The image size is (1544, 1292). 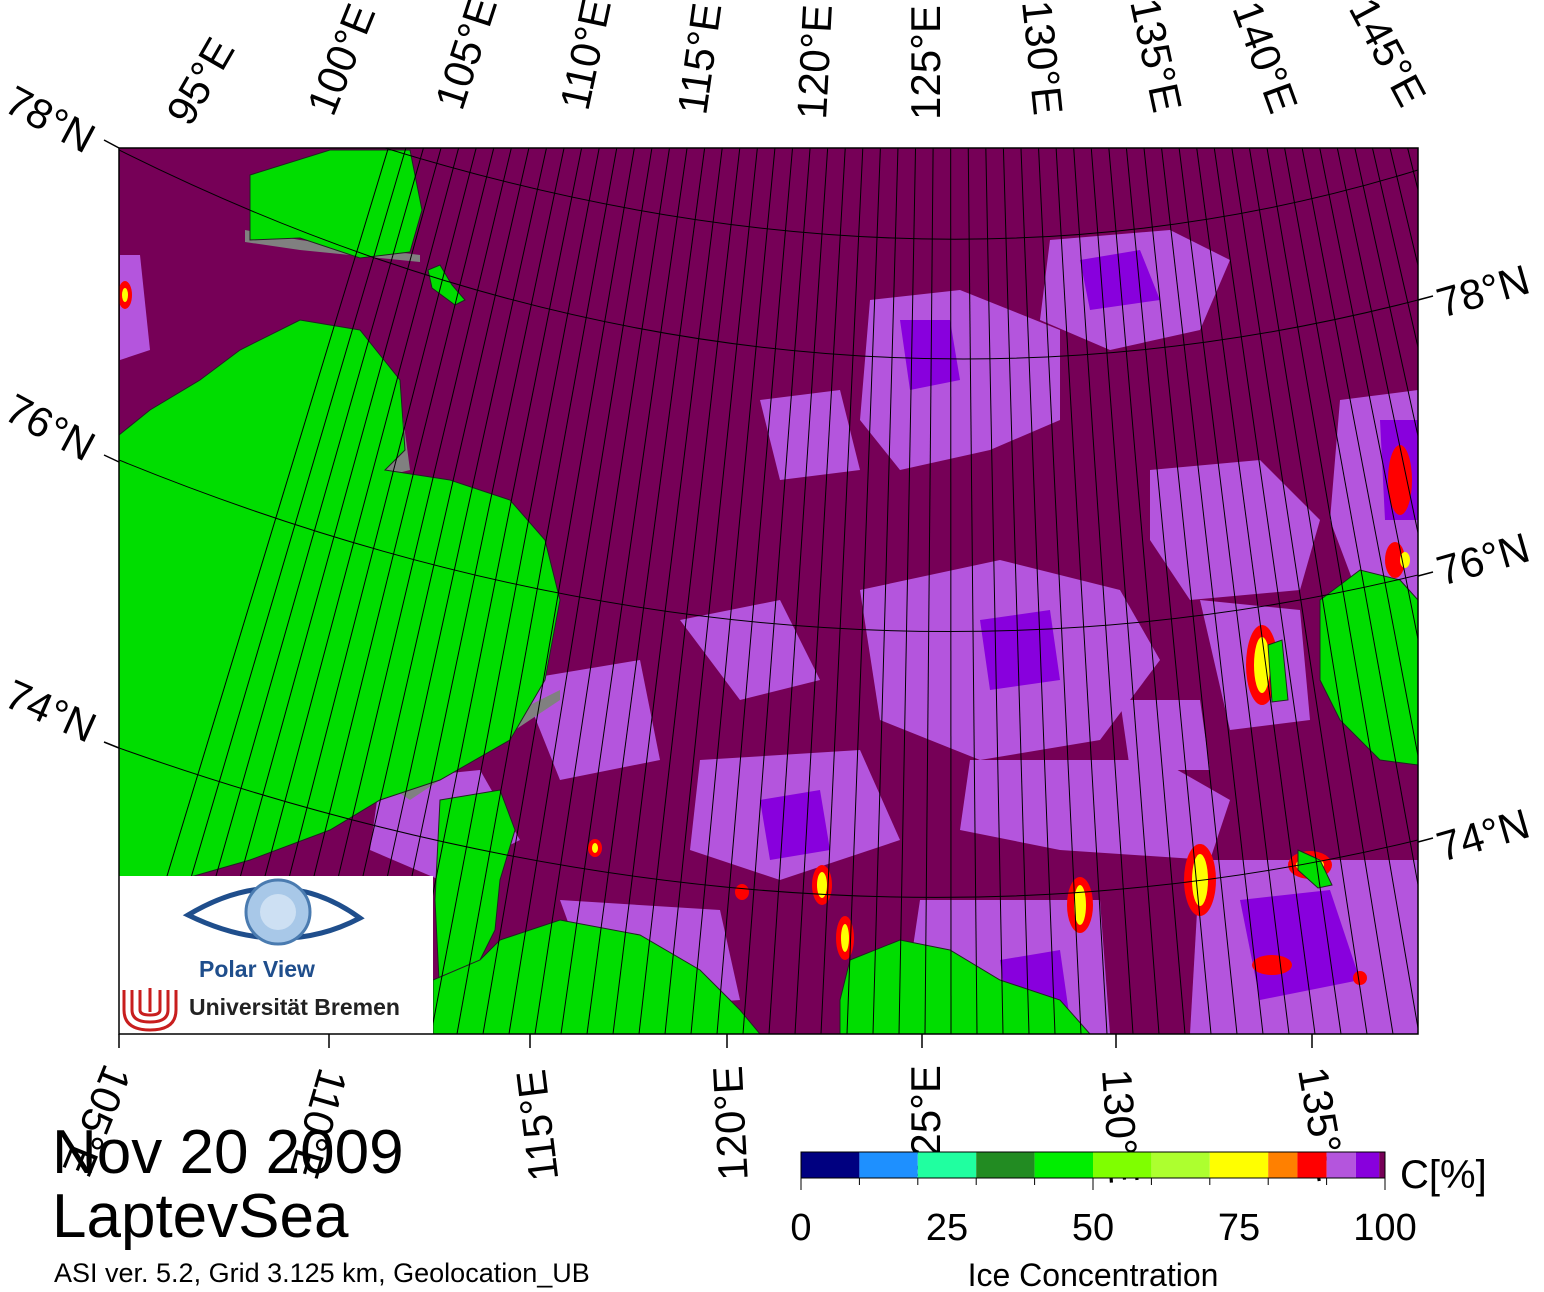 What do you see at coordinates (466, 57) in the screenshot?
I see `top-lon-label: 105°E` at bounding box center [466, 57].